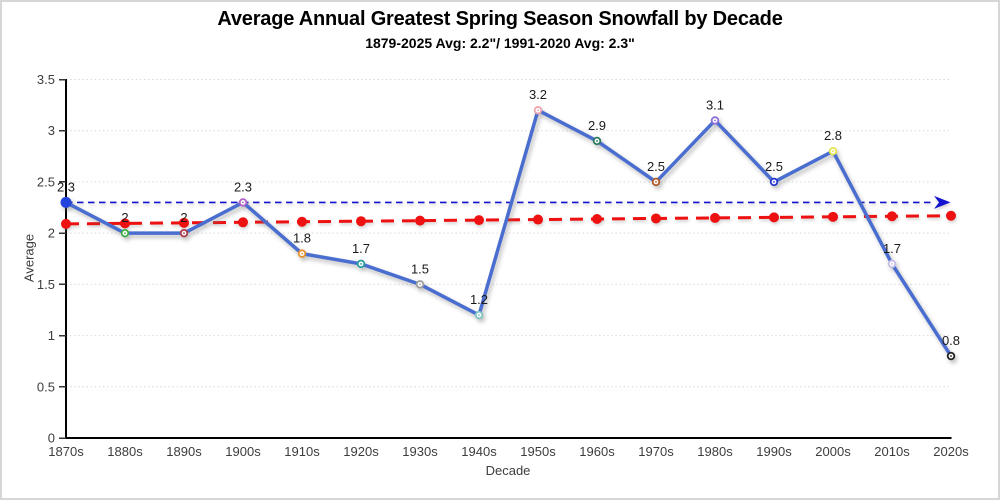  I want to click on data-label: 1.8, so click(302, 238).